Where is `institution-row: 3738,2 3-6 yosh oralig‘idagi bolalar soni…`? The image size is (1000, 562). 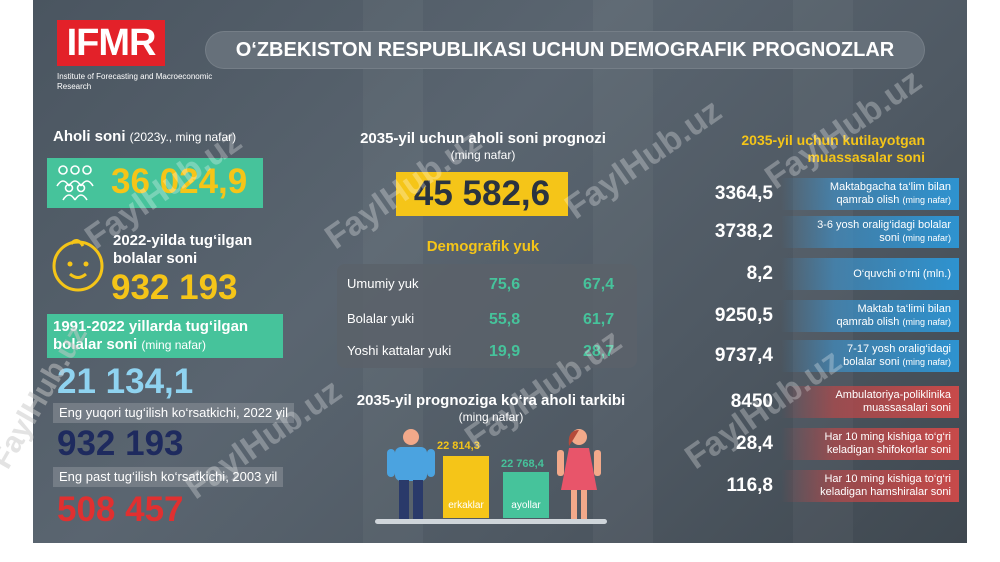
institution-row: 3738,2 3-6 yosh oralig‘idagi bolalar soni… is located at coordinates (817, 232).